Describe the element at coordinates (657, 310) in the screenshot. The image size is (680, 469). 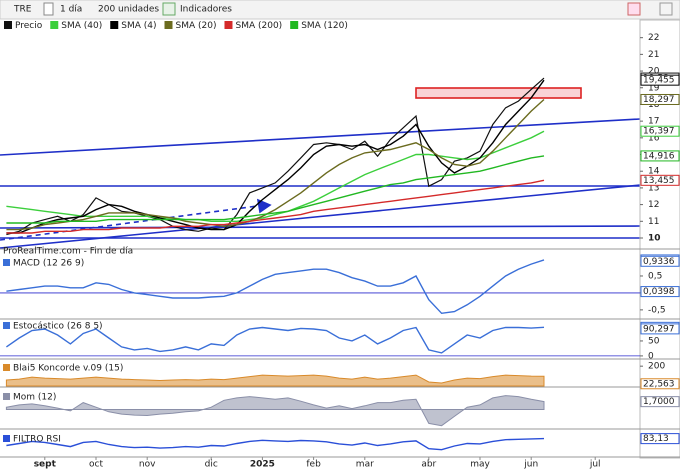
I see `y-tick-label: -0,5` at that location.